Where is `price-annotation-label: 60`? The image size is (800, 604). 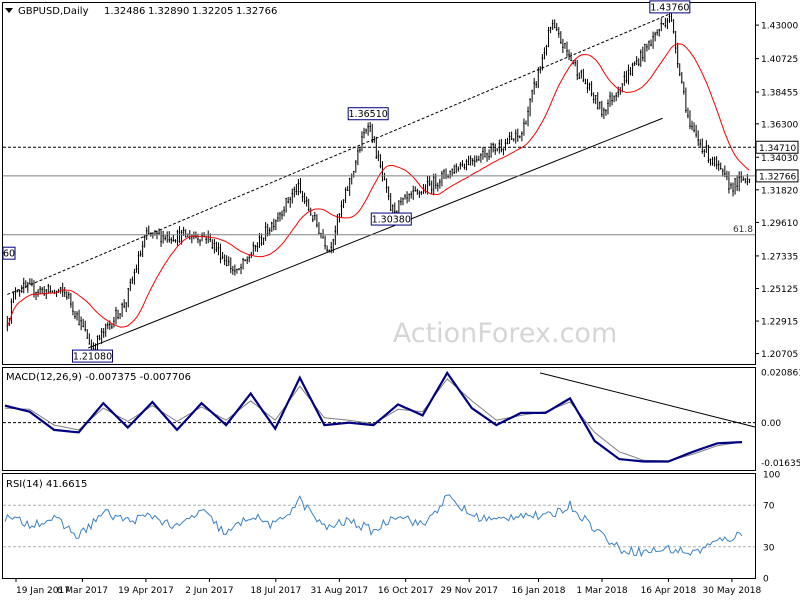 price-annotation-label: 60 is located at coordinates (9, 254).